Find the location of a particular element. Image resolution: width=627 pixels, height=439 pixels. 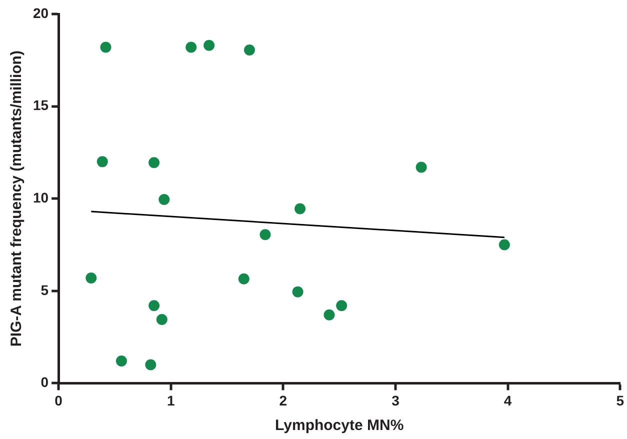

x-tick-label: 5 is located at coordinates (620, 400).